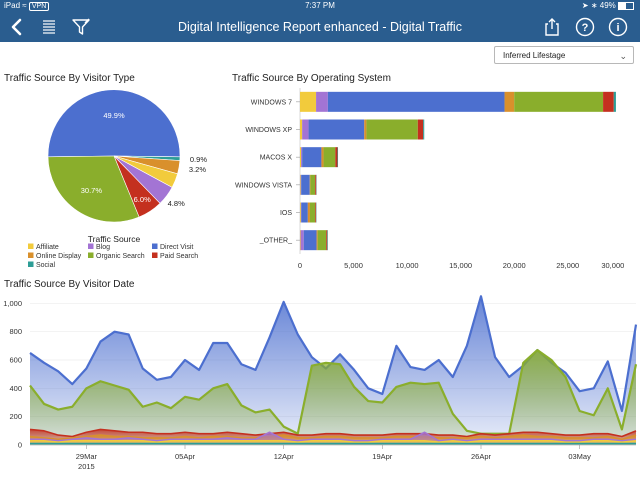 The image size is (640, 480). Describe the element at coordinates (460, 265) in the screenshot. I see `bar-x-tick-label: 15,000` at that location.